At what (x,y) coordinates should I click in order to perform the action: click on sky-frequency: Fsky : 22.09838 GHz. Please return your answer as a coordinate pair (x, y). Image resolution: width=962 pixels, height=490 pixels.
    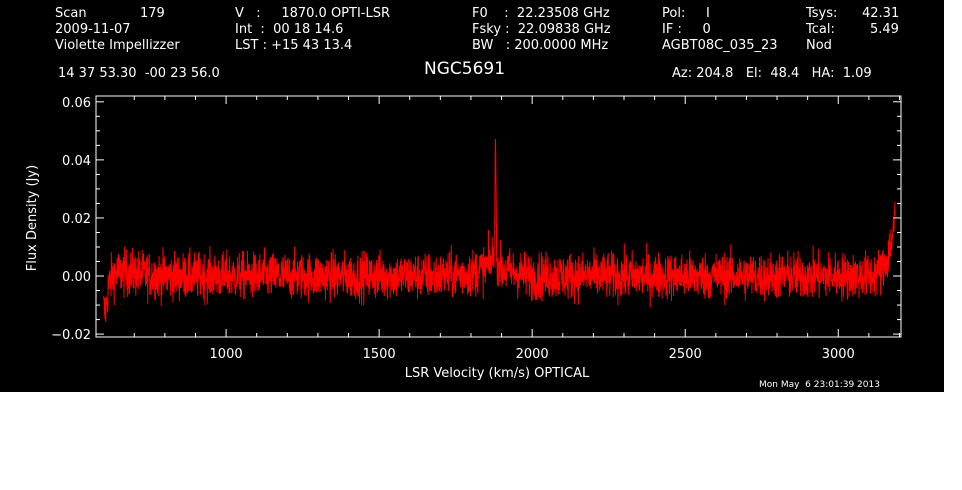
    Looking at the image, I should click on (541, 29).